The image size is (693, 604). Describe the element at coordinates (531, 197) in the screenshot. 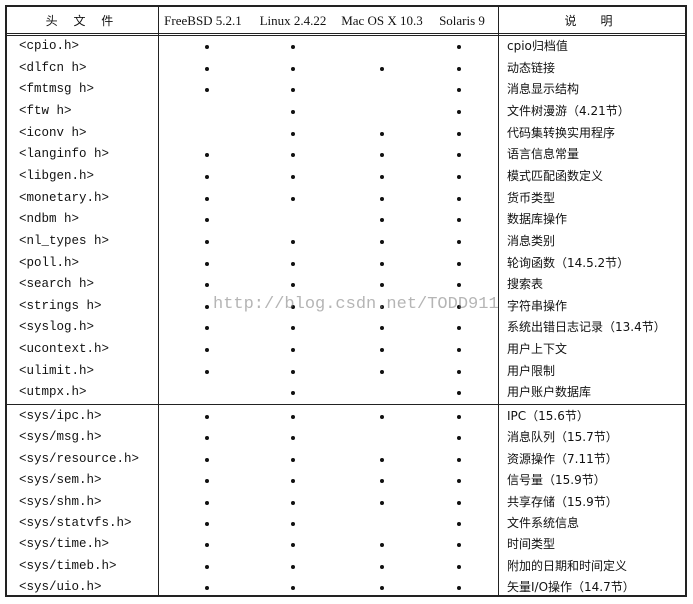

I see `description: 货币类型` at that location.